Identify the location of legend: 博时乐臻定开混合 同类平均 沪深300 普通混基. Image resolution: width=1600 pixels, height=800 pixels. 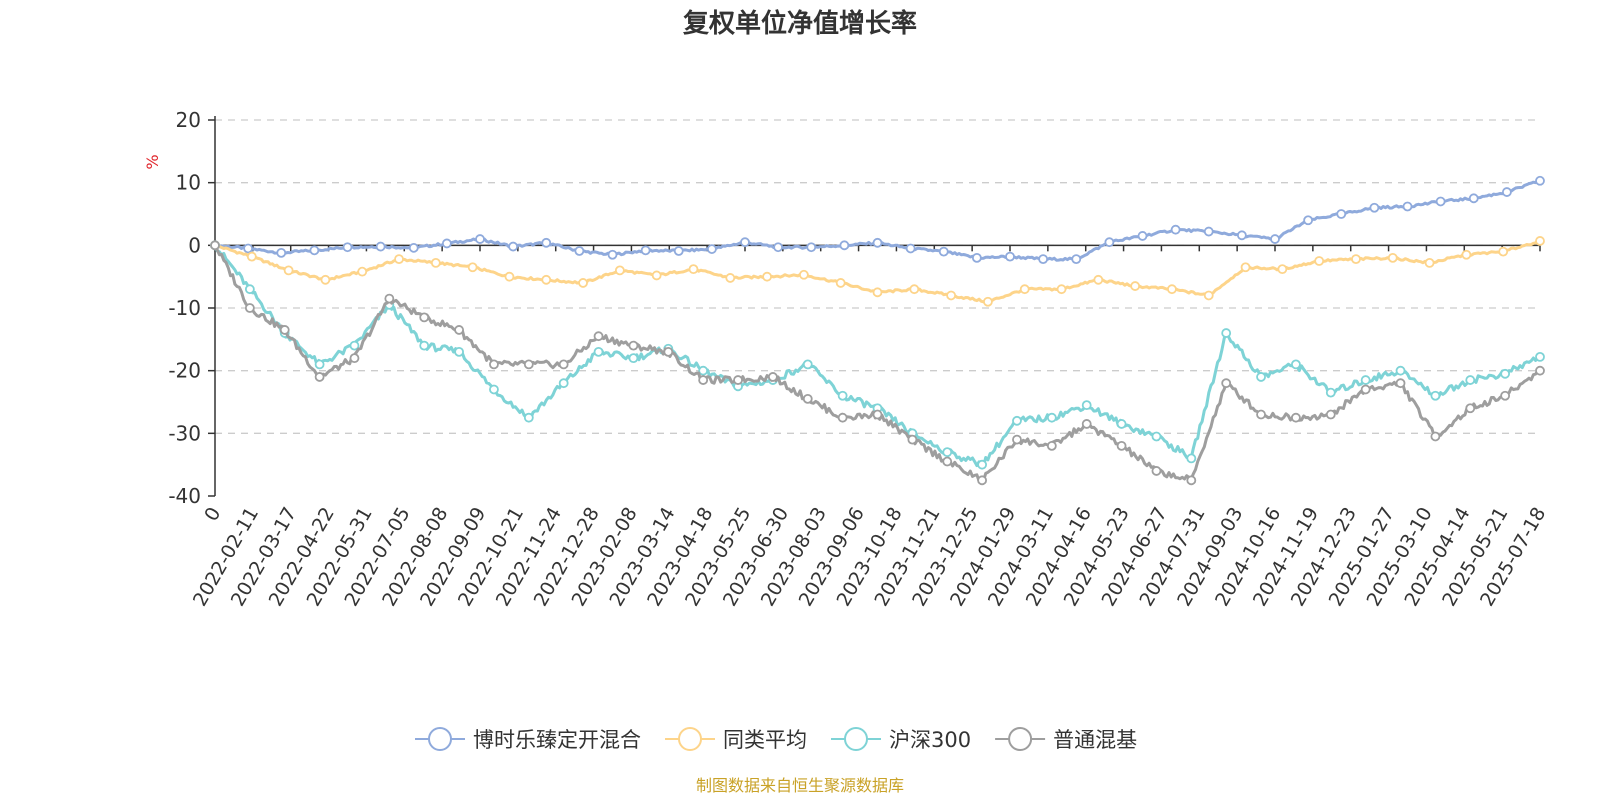
(776, 739).